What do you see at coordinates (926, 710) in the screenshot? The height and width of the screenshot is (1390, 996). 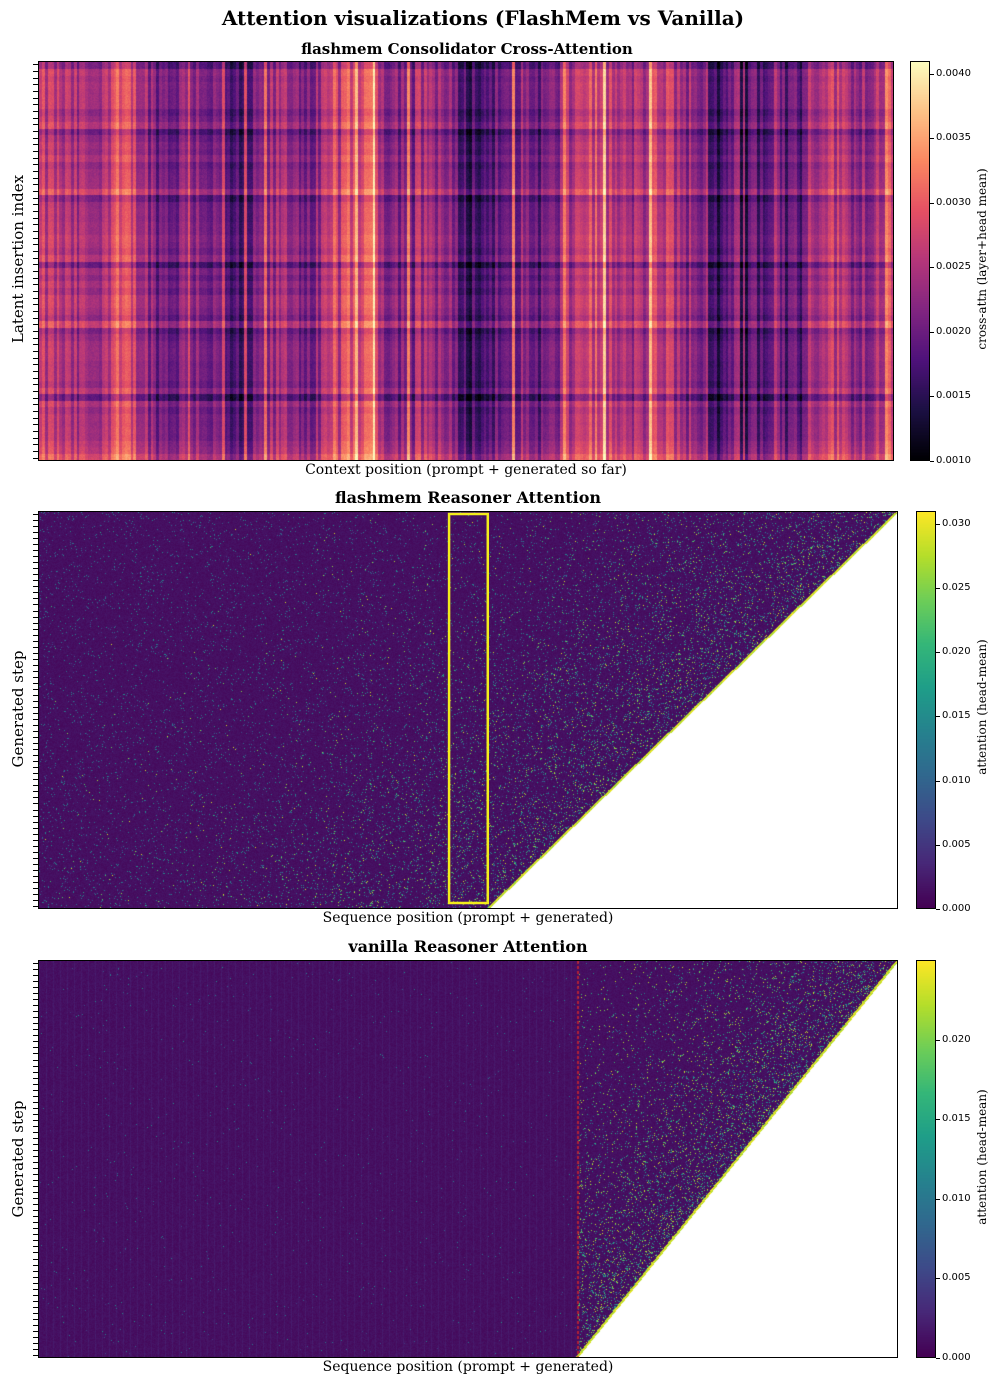 I see `panel2-colorbar-gradient` at bounding box center [926, 710].